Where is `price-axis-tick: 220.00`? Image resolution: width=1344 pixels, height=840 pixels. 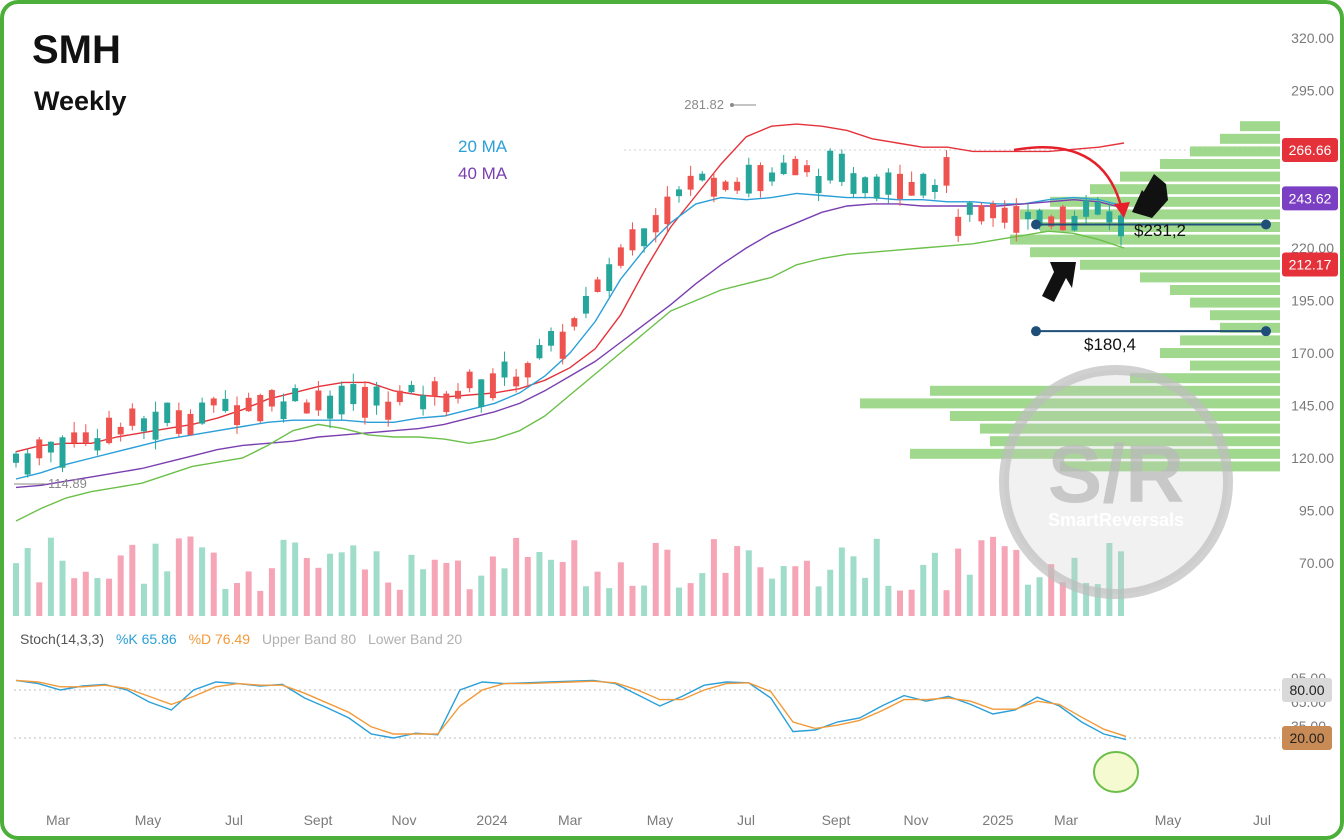
price-axis-tick: 220.00 is located at coordinates (1312, 248).